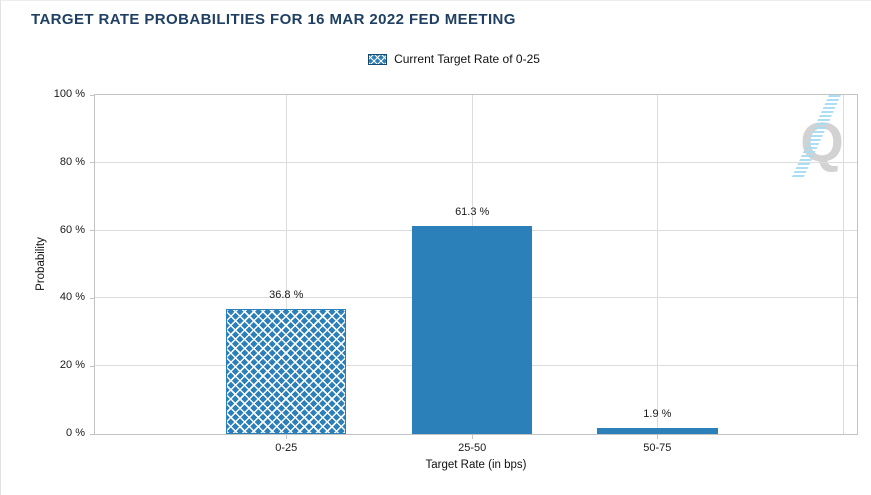 The width and height of the screenshot is (871, 495). What do you see at coordinates (72, 229) in the screenshot?
I see `y-tick-label: 60 %` at bounding box center [72, 229].